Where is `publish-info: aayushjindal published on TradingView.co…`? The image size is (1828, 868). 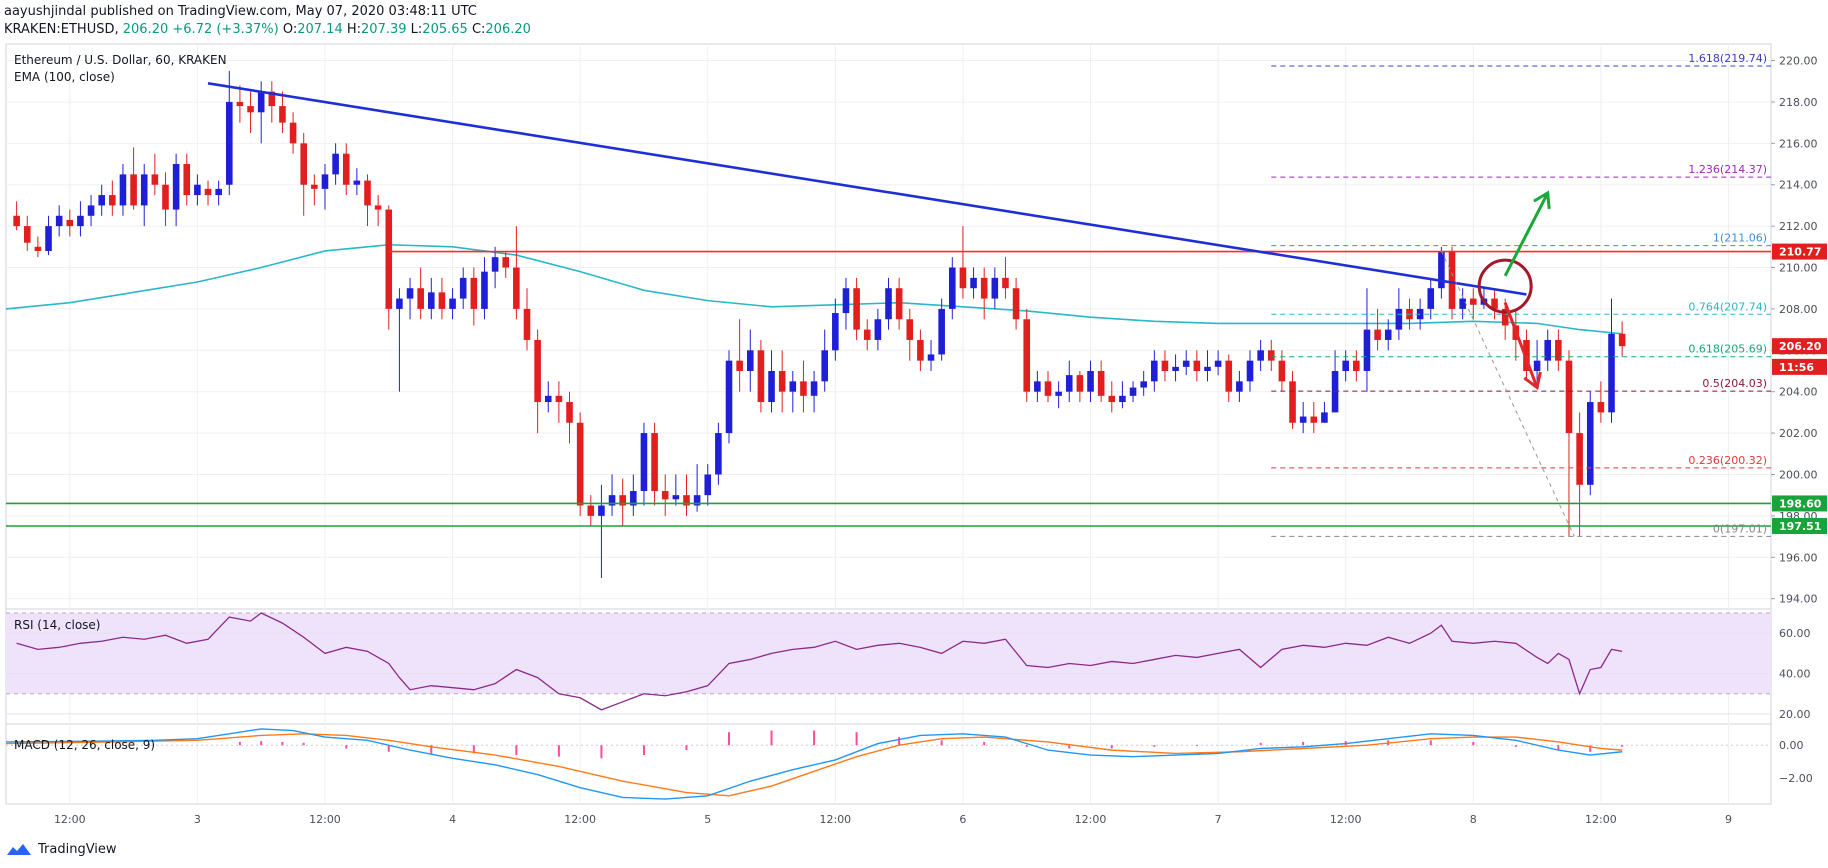 publish-info: aayushjindal published on TradingView.co… is located at coordinates (240, 11).